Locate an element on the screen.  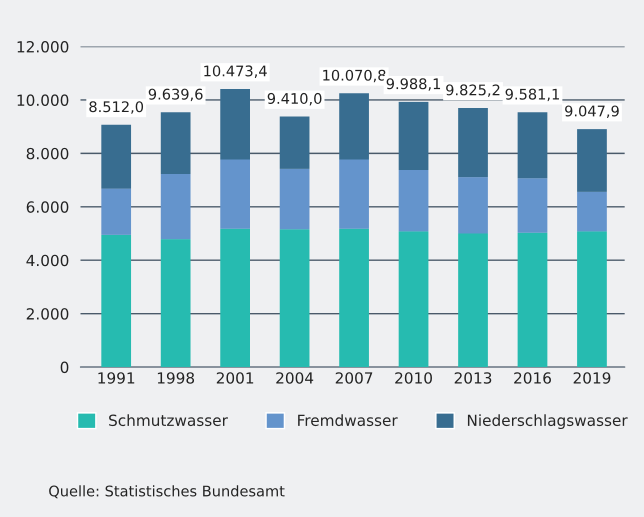
x-tick-label: 2001 is located at coordinates (235, 378).